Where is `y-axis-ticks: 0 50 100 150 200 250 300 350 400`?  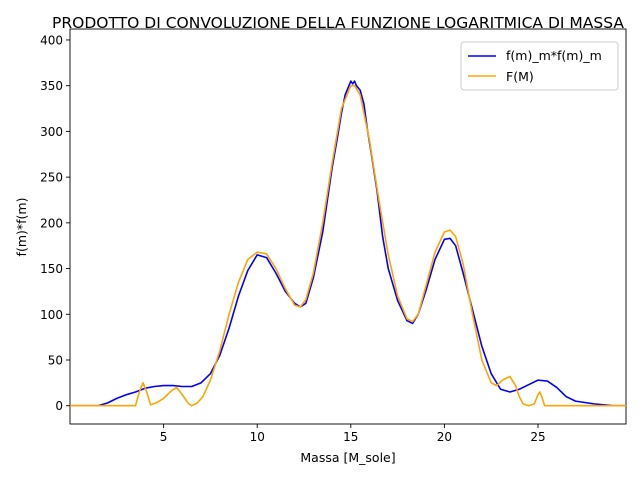 y-axis-ticks: 0 50 100 150 200 250 300 350 400 is located at coordinates (55, 223).